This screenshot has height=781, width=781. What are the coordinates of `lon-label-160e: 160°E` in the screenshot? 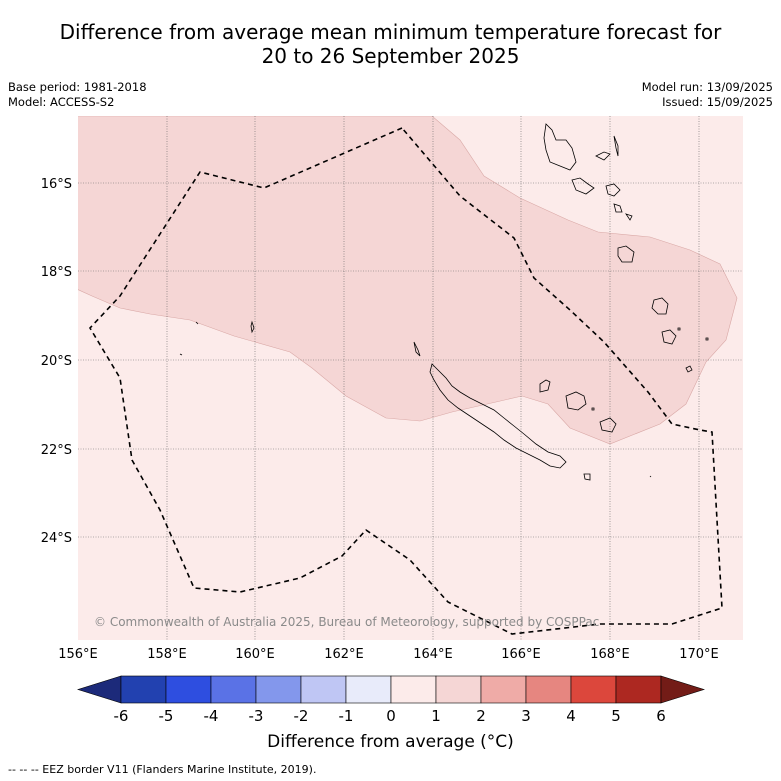 It's located at (255, 654).